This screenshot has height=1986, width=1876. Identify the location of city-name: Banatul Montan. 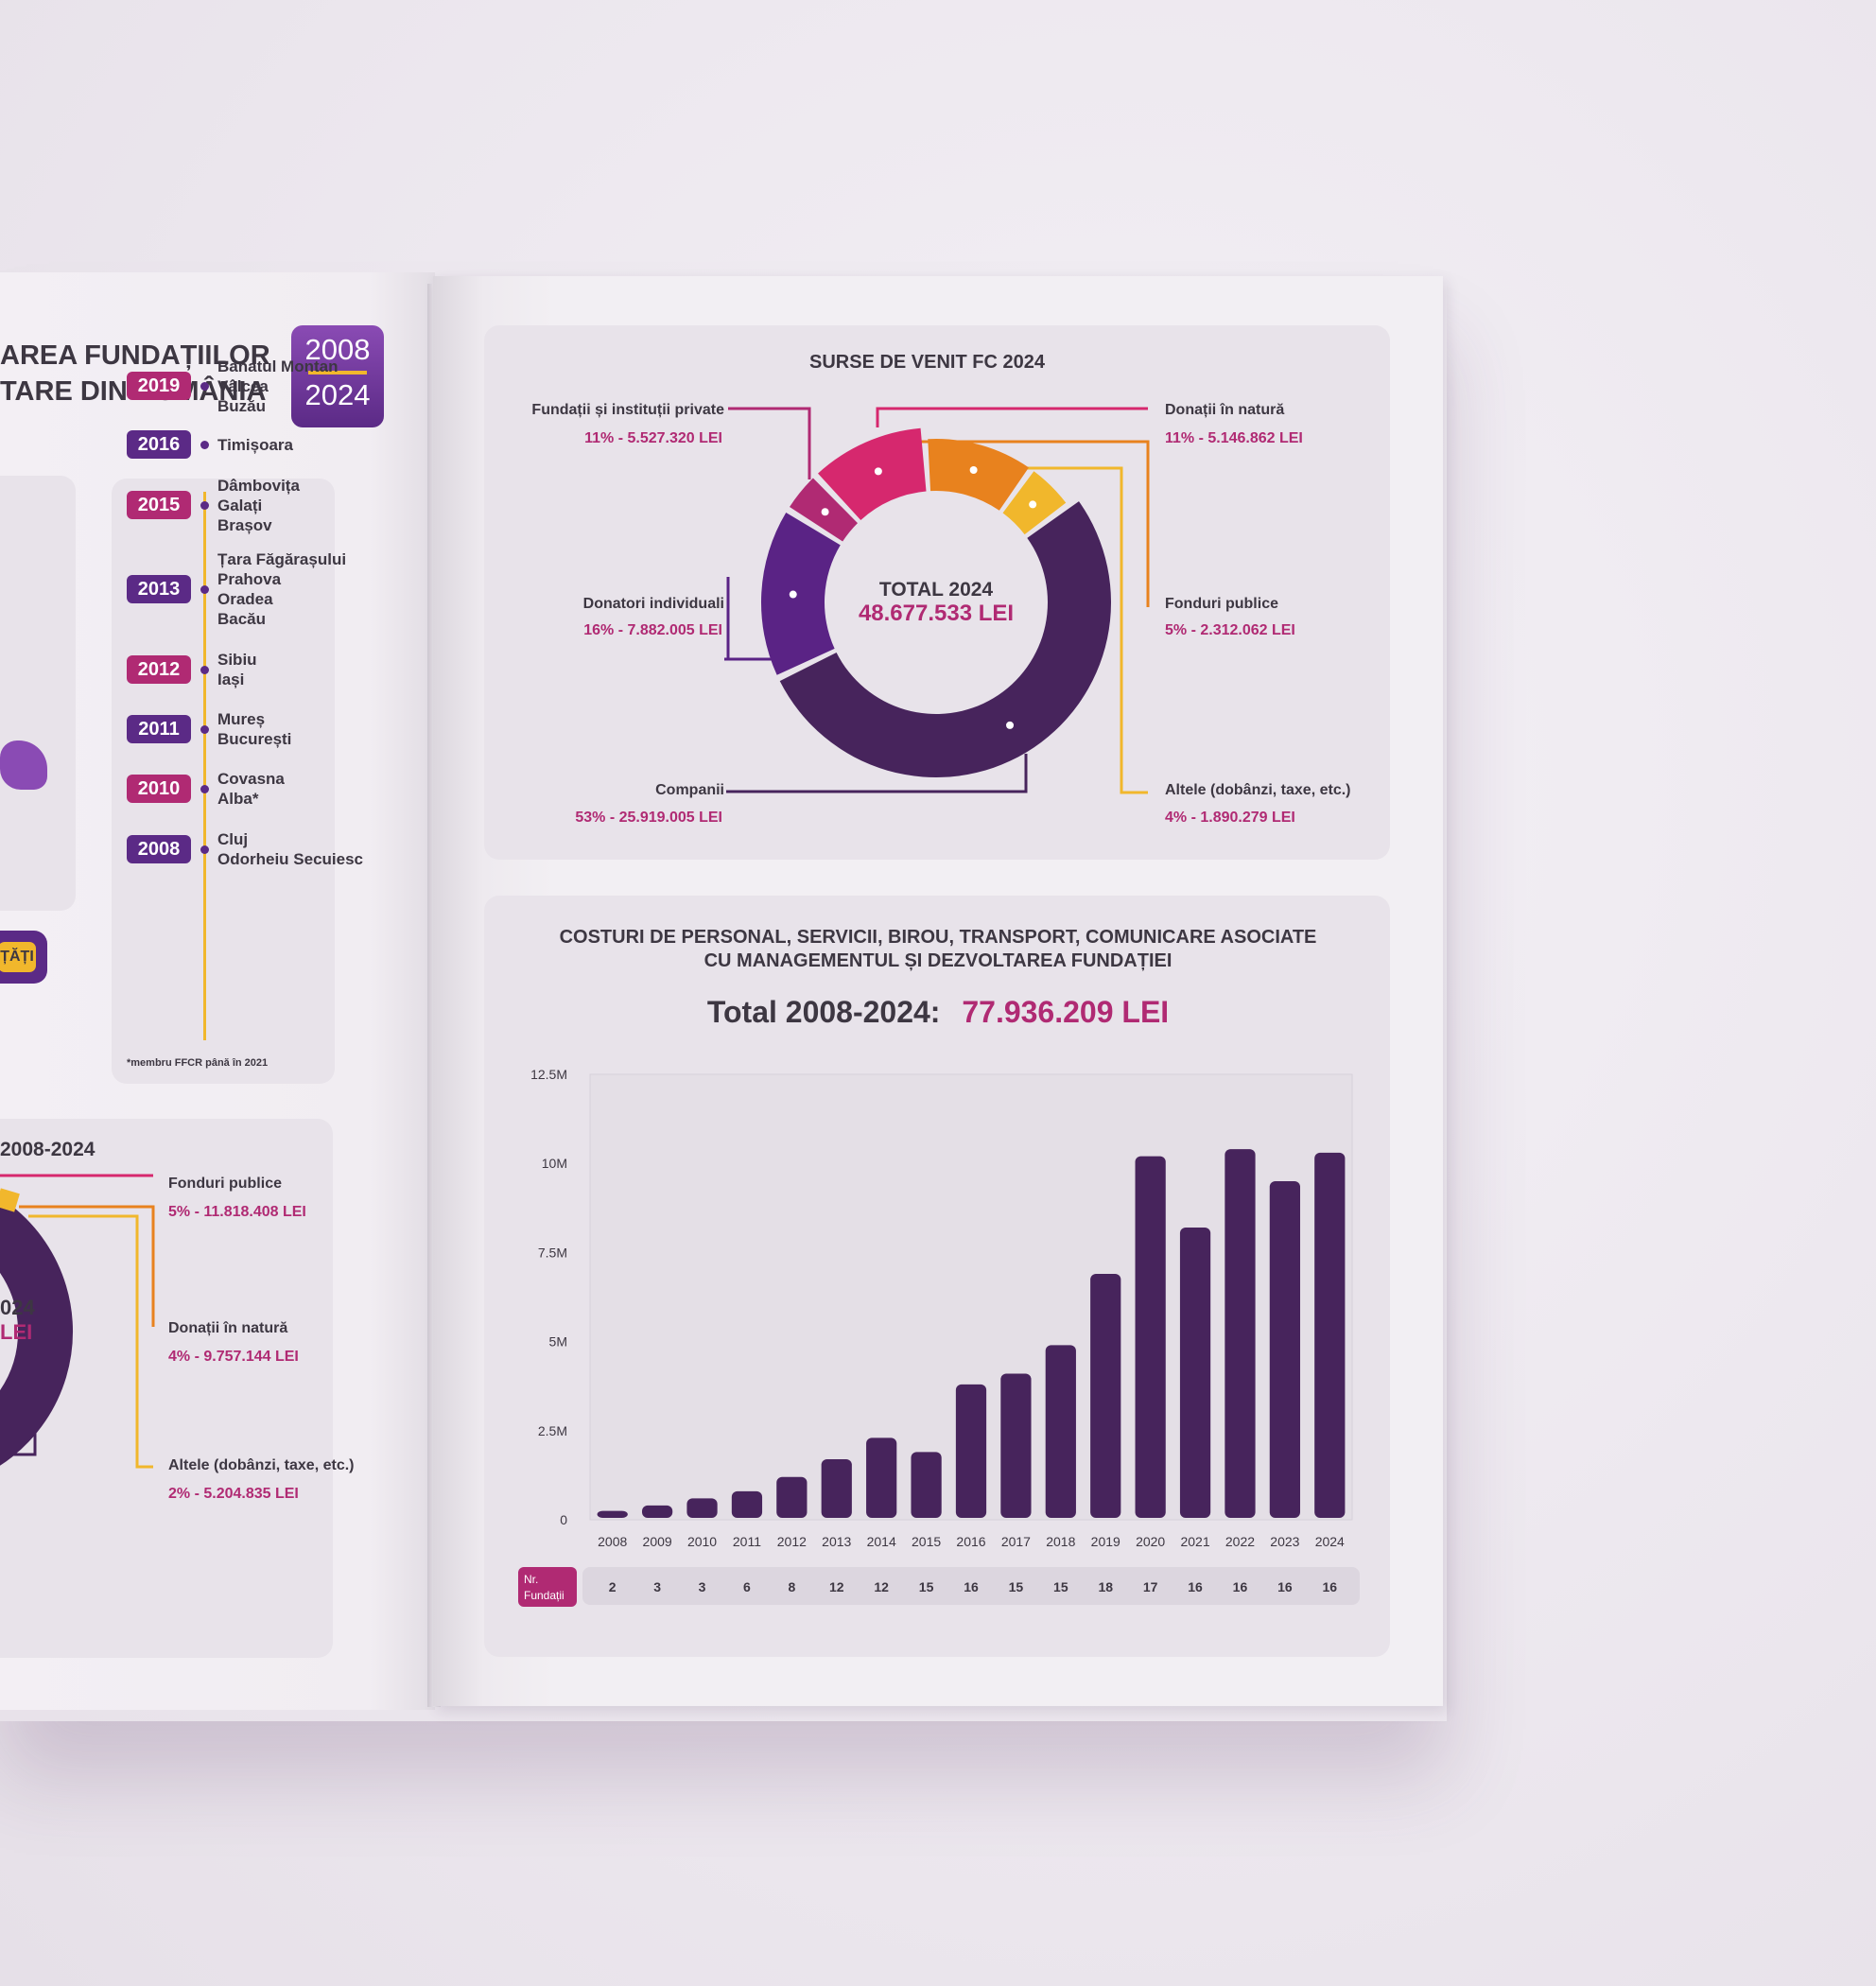
(278, 366).